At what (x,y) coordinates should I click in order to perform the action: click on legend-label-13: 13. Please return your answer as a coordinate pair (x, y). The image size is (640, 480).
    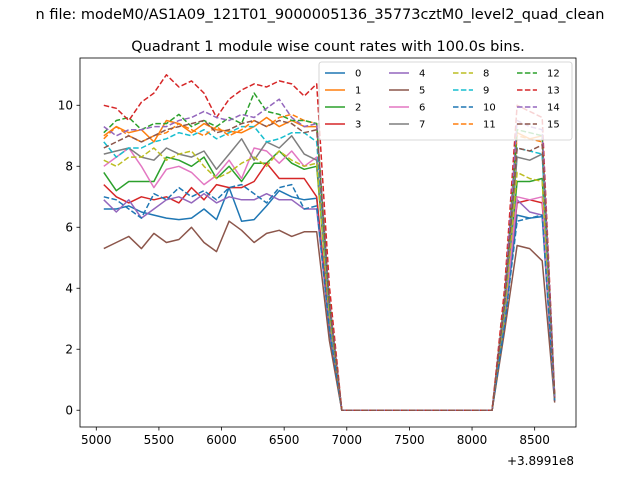
    Looking at the image, I should click on (553, 91).